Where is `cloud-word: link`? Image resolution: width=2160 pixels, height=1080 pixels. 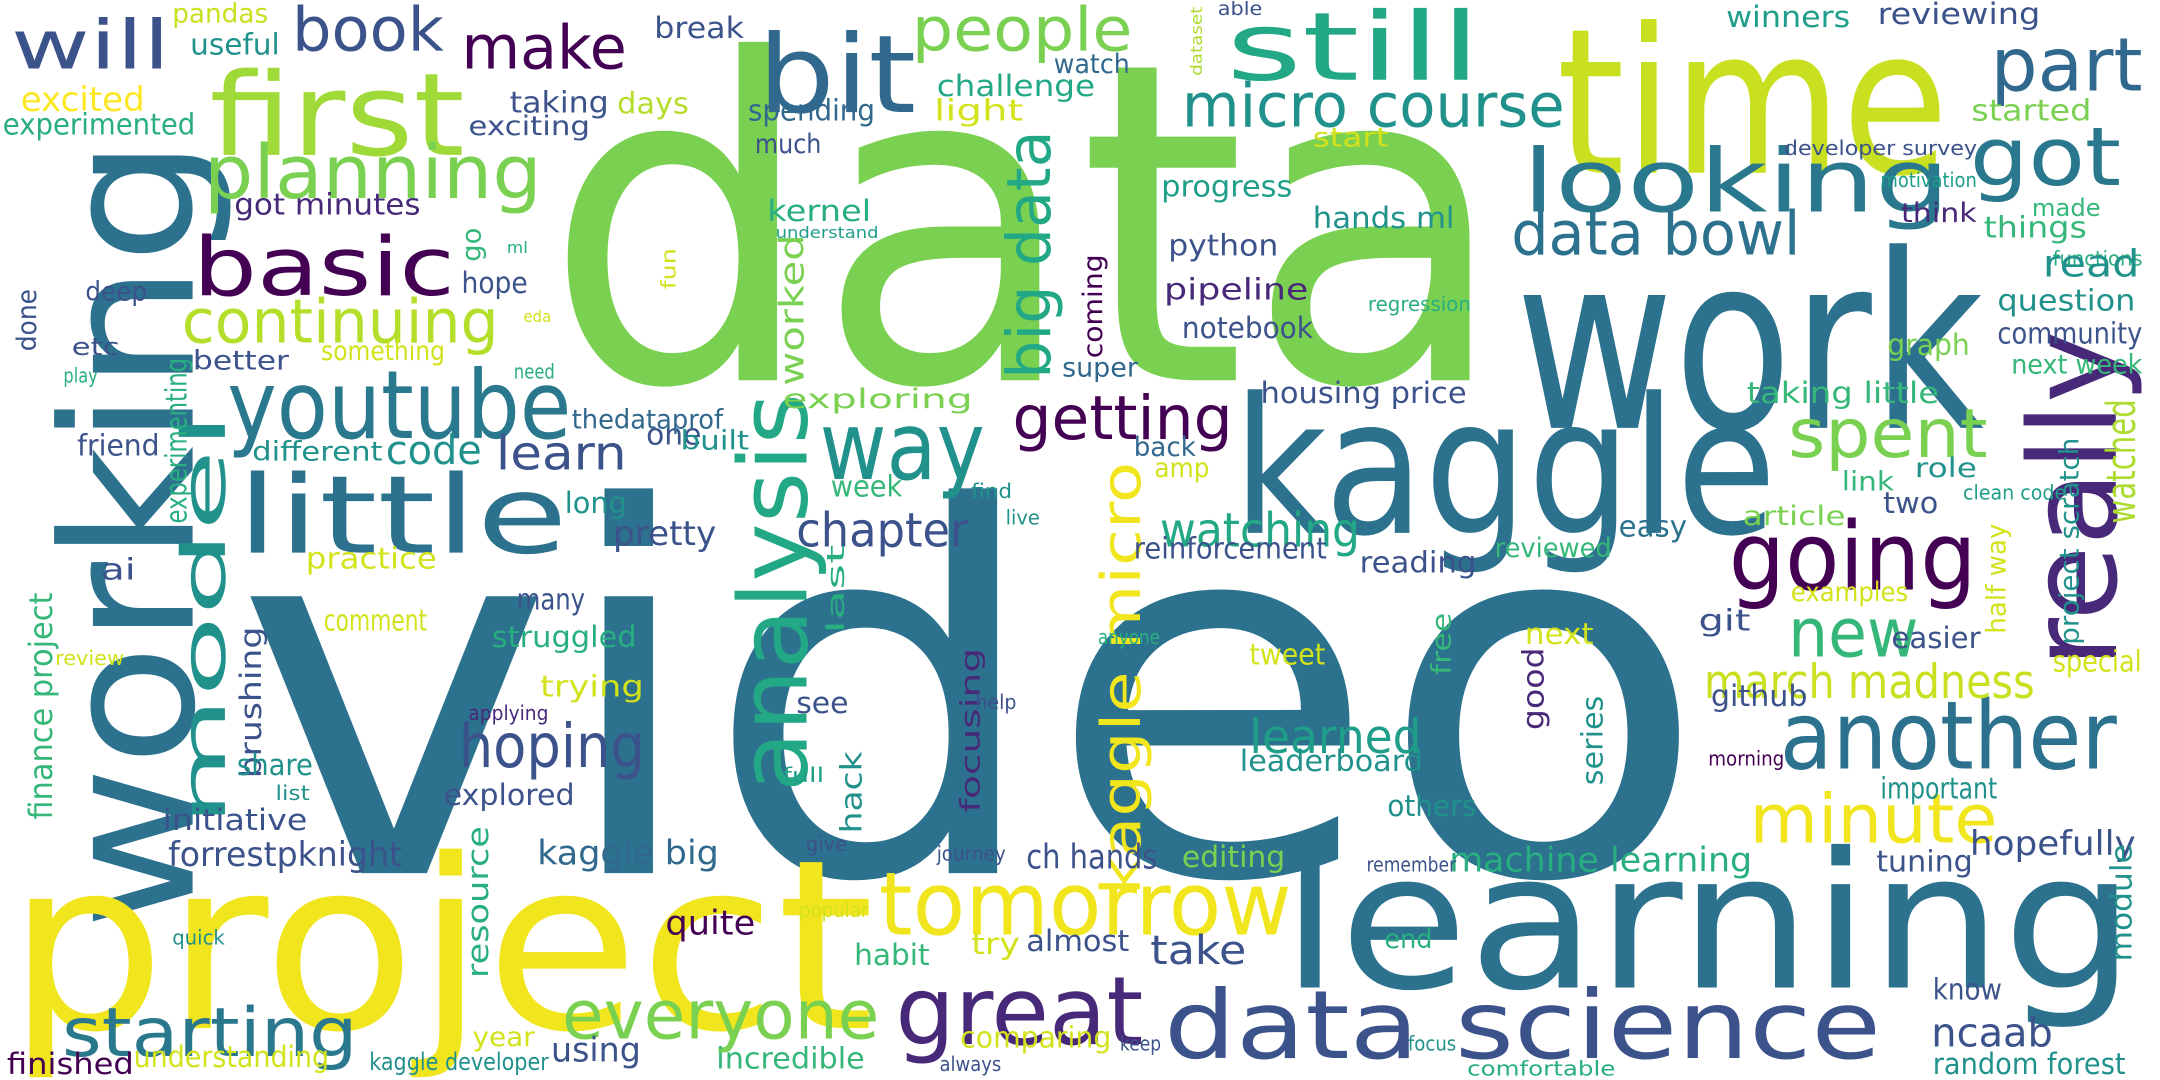
cloud-word: link is located at coordinates (1867, 482).